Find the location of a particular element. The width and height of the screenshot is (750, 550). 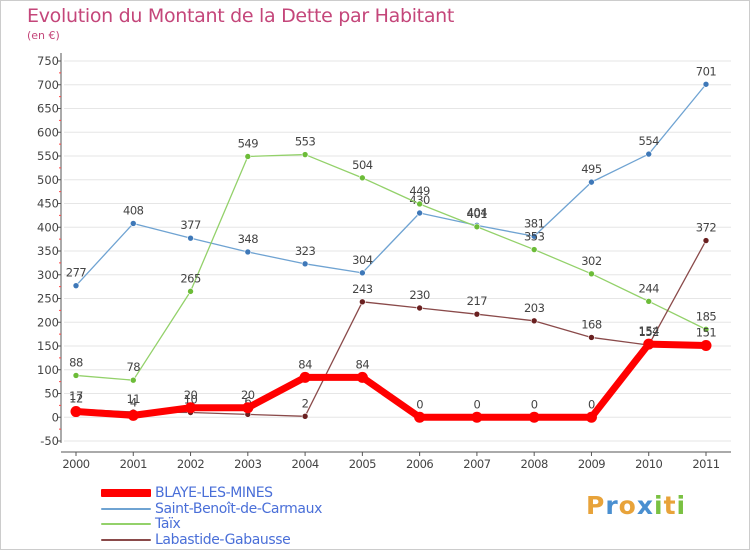

legend-label: Labastide-Gabausse is located at coordinates (223, 540).